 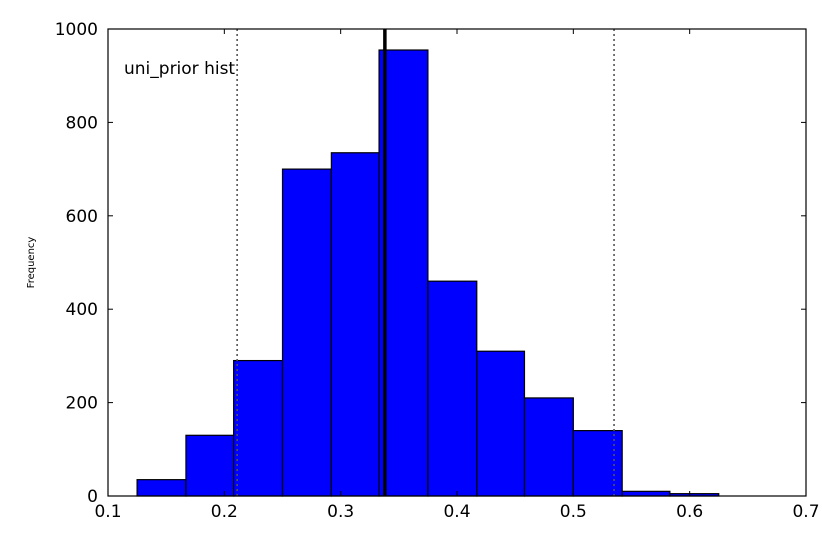 I want to click on y-tick-label: 600, so click(x=82, y=217).